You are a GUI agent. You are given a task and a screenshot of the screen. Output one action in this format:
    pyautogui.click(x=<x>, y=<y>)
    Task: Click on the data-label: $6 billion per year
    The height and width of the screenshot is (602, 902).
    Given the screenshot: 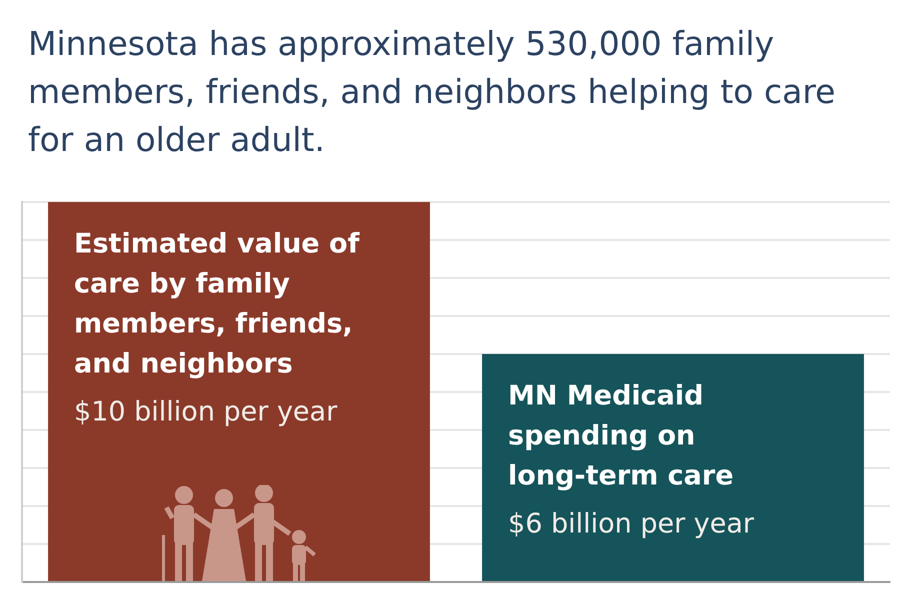 What is the action you would take?
    pyautogui.click(x=631, y=524)
    